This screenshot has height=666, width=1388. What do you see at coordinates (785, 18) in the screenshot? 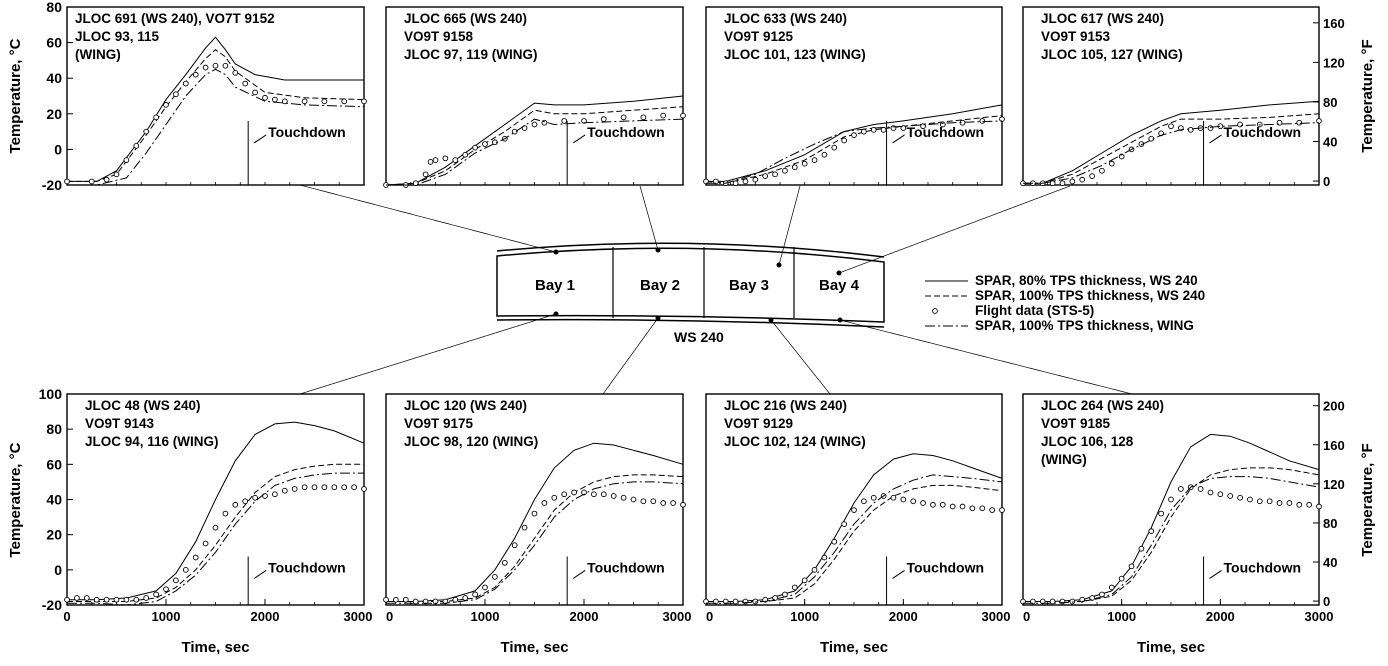
I see `panel-title-line: JLOC 633 (WS 240)` at bounding box center [785, 18].